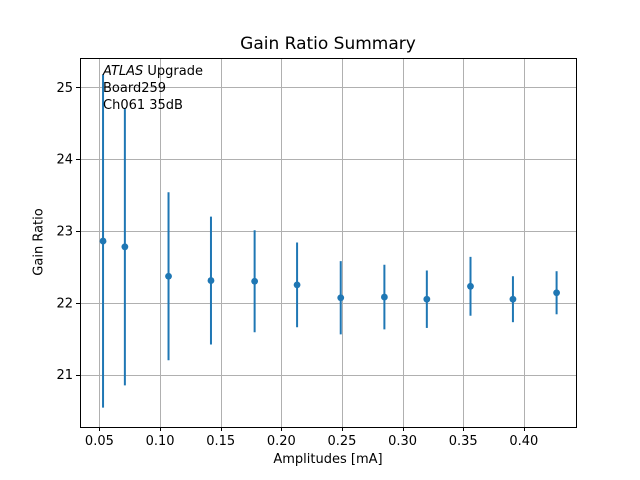 The height and width of the screenshot is (480, 640). I want to click on annotation-line-2: Board259, so click(135, 88).